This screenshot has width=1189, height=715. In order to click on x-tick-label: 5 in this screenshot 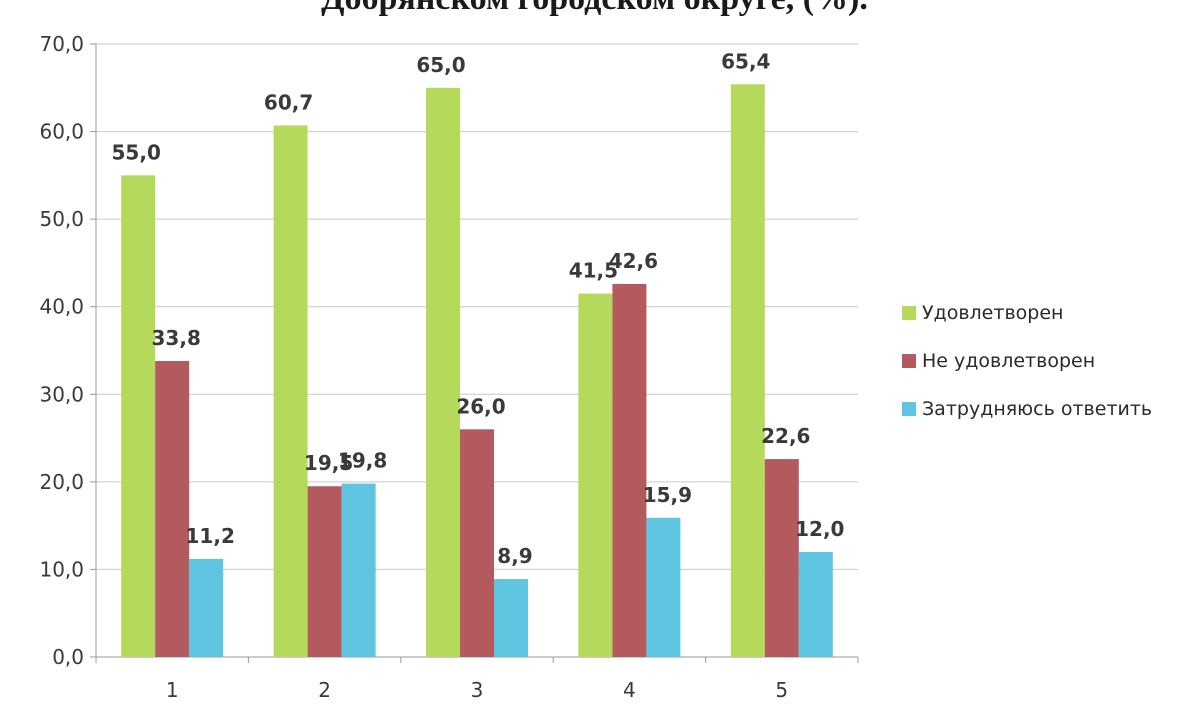, I will do `click(781, 690)`.